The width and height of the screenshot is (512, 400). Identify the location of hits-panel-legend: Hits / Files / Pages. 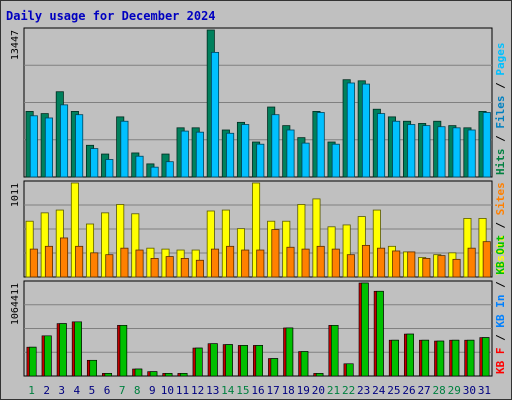
(500, 109).